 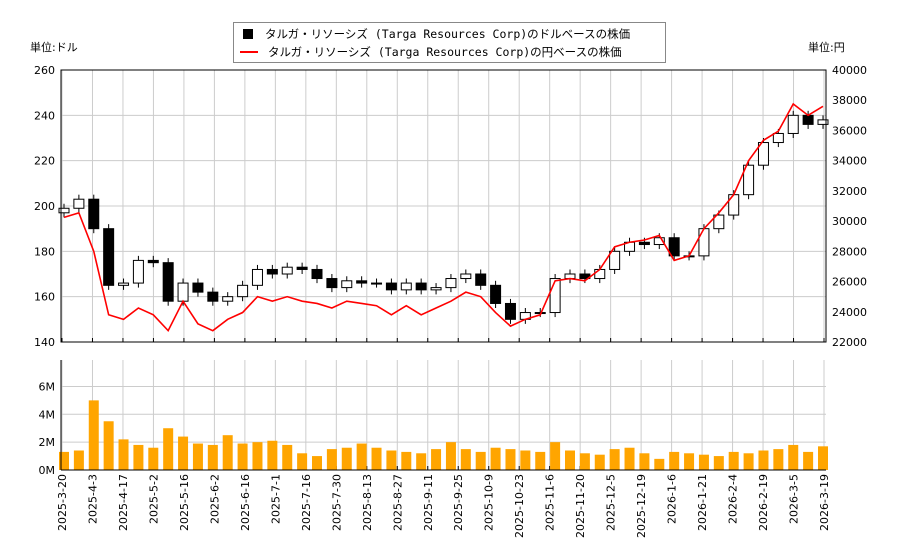 I want to click on y-right-tick-label: 30000, so click(x=849, y=221).